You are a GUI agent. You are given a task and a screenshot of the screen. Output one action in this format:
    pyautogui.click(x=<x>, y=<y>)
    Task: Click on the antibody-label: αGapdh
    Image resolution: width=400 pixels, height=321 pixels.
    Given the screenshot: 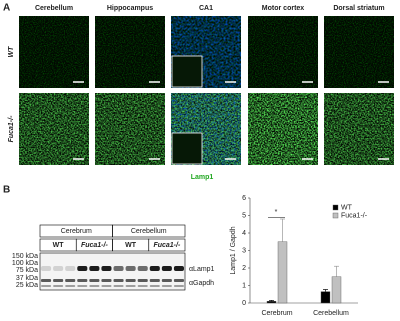 What is the action you would take?
    pyautogui.click(x=201, y=283)
    